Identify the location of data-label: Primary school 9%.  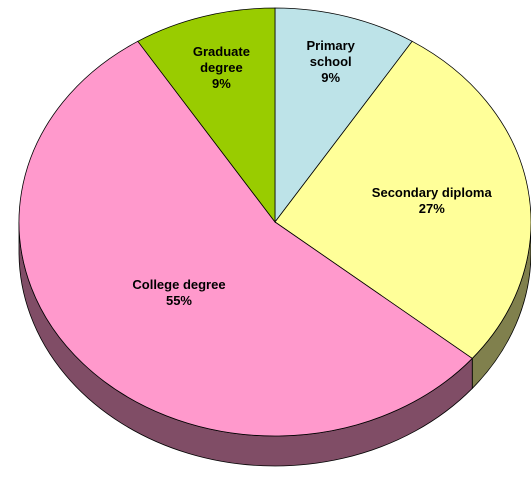
(331, 62).